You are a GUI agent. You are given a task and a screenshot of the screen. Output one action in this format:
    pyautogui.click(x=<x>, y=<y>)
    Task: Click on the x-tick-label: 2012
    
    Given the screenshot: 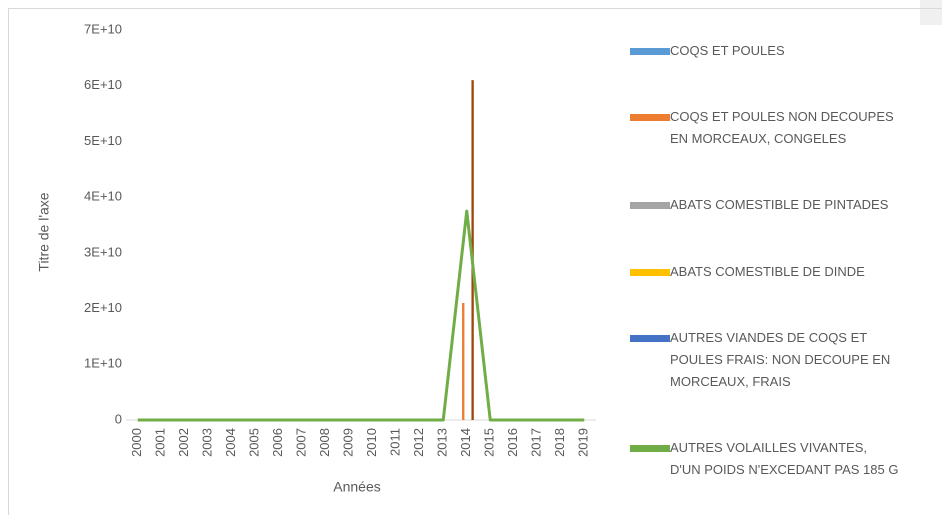 What is the action you would take?
    pyautogui.click(x=418, y=442)
    